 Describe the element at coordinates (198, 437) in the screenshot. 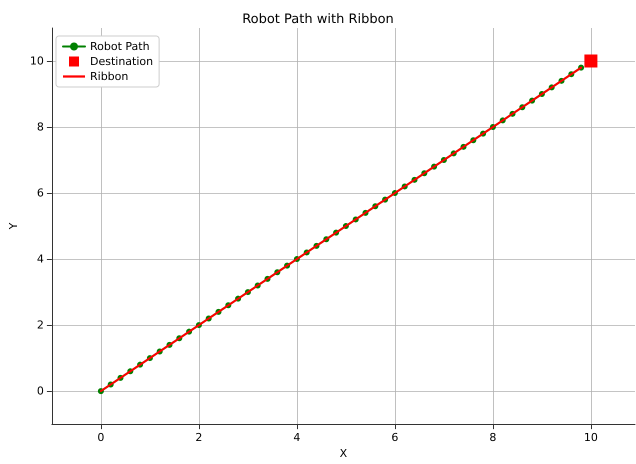

I see `x-tick-label: 2` at that location.